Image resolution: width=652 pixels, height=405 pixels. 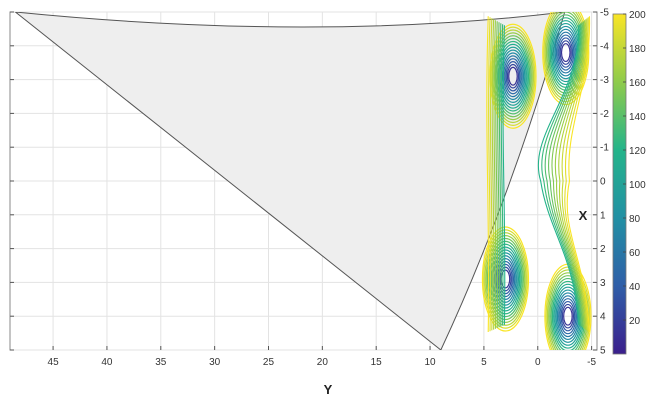 I want to click on x-tick-label: 30, so click(x=215, y=362).